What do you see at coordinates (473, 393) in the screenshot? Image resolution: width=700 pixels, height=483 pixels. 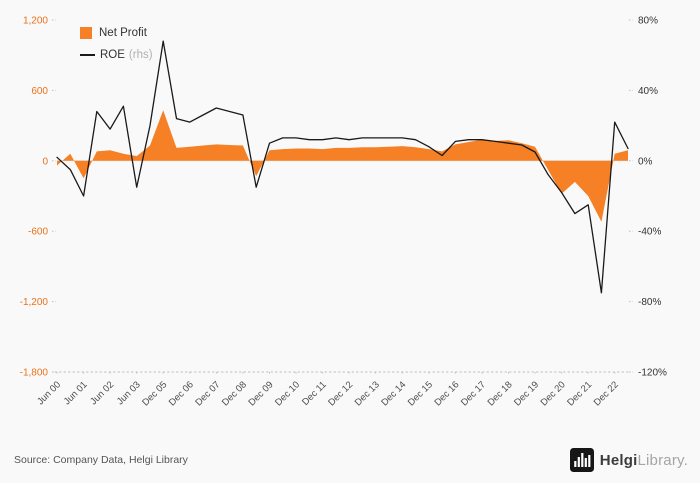 I see `x-axis-label: Dec 17` at bounding box center [473, 393].